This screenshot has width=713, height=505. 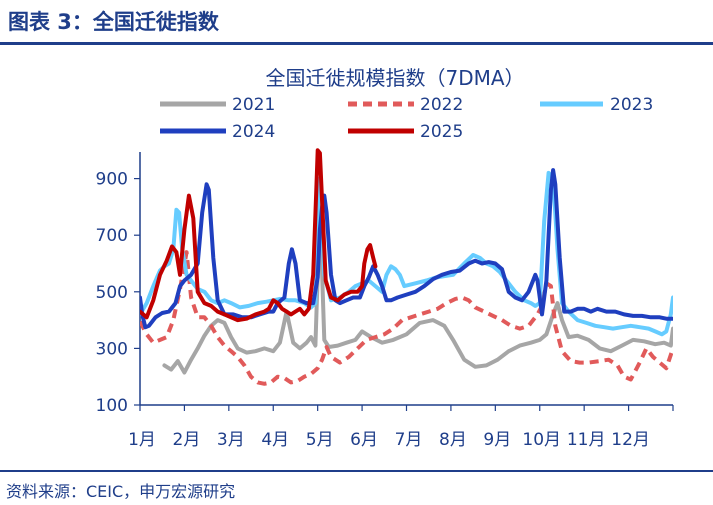 What do you see at coordinates (112, 349) in the screenshot?
I see `y-tick-label: 300` at bounding box center [112, 349].